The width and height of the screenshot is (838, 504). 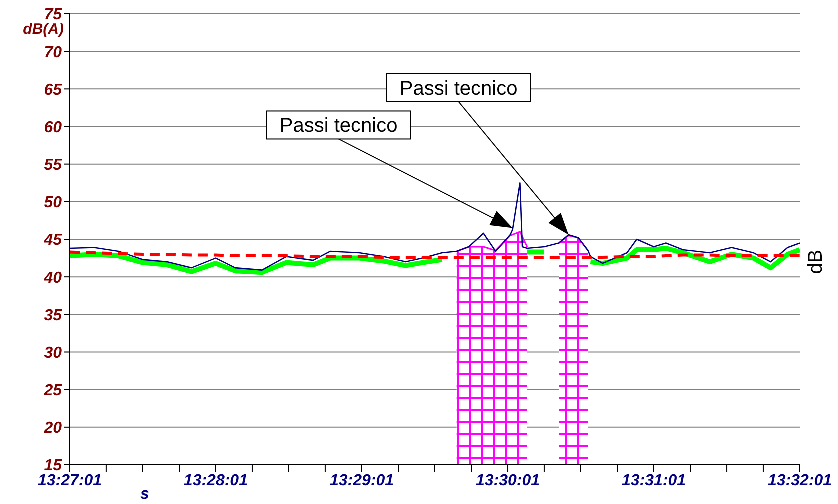 I want to click on y-axis-title: dB(A), so click(x=43, y=29).